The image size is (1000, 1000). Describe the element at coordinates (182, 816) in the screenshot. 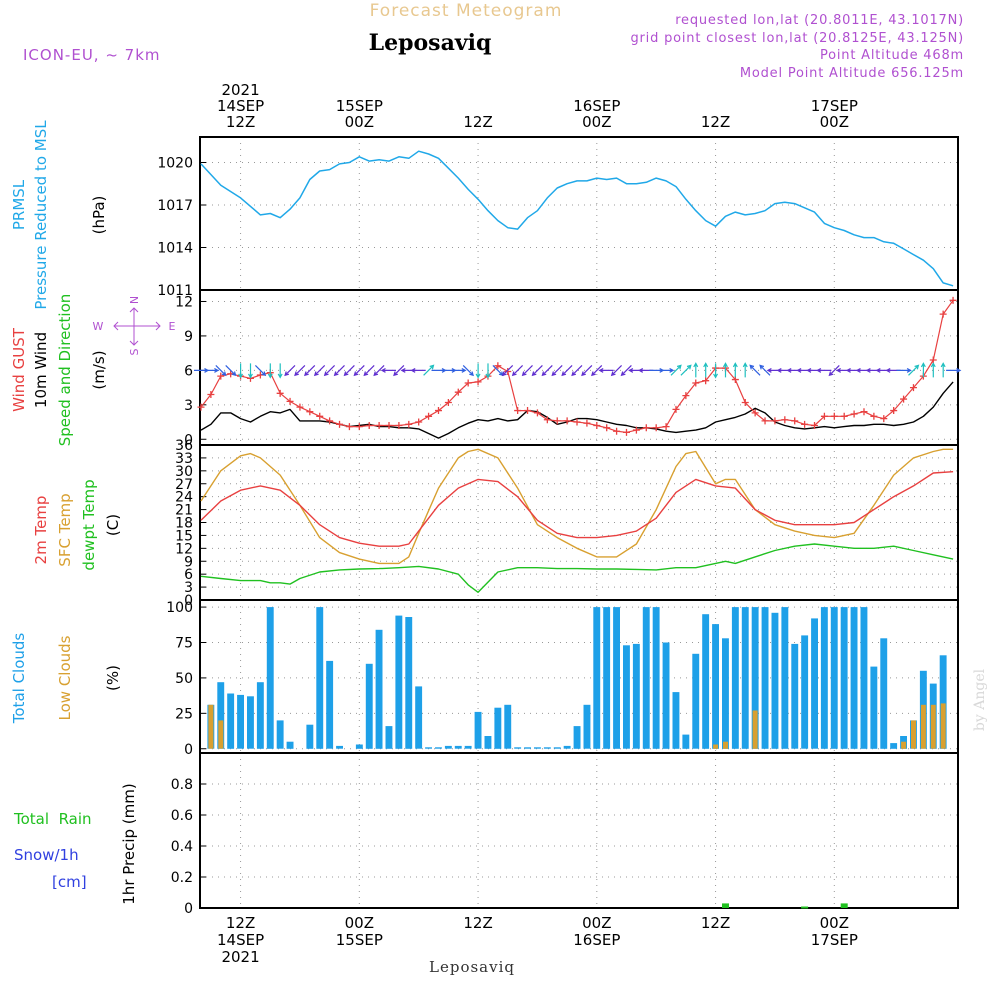

I see `y-tick-label: 0.6` at that location.